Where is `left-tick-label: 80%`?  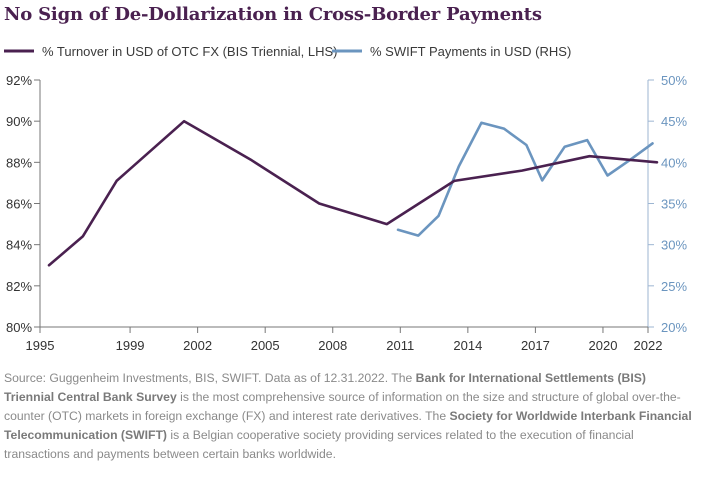
left-tick-label: 80% is located at coordinates (19, 327).